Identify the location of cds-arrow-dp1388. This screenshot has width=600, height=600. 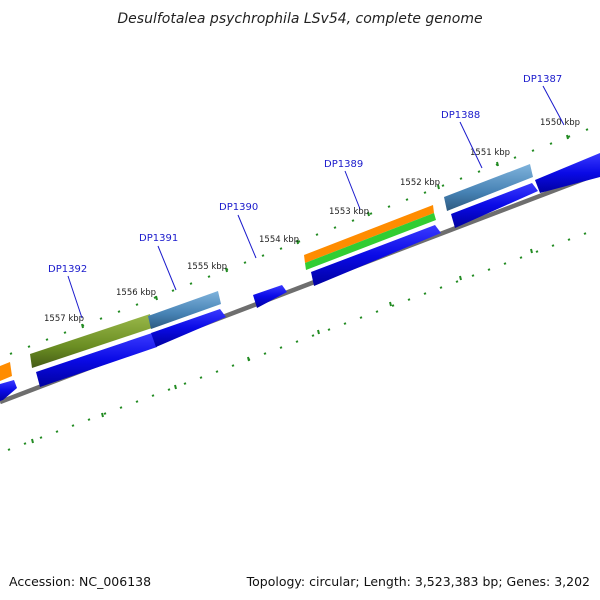
(494, 205).